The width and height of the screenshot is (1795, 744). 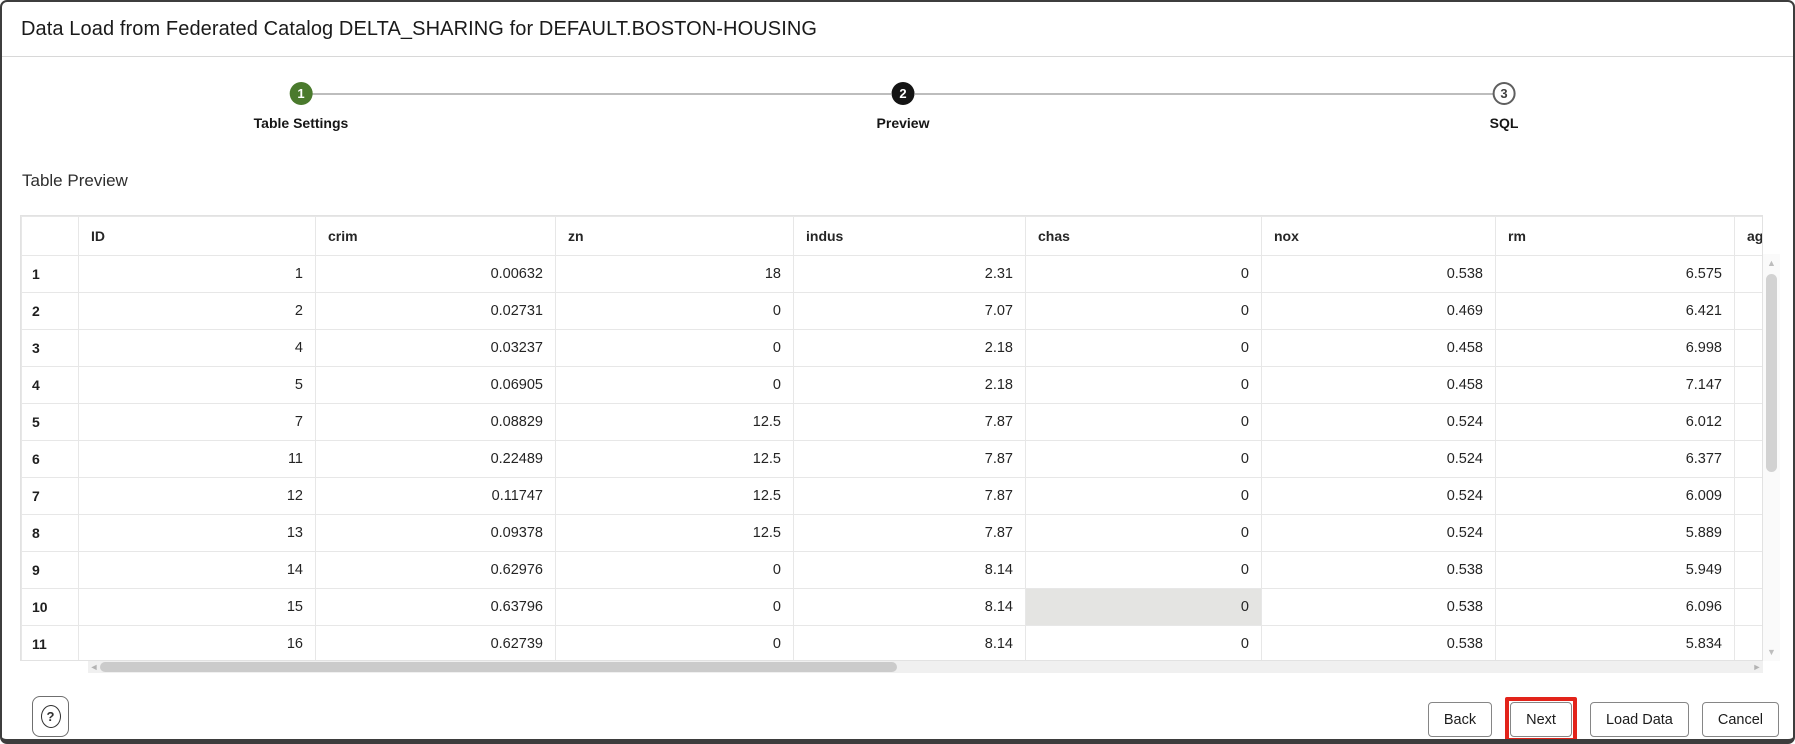 What do you see at coordinates (435, 570) in the screenshot?
I see `grid-cell: 0.62976` at bounding box center [435, 570].